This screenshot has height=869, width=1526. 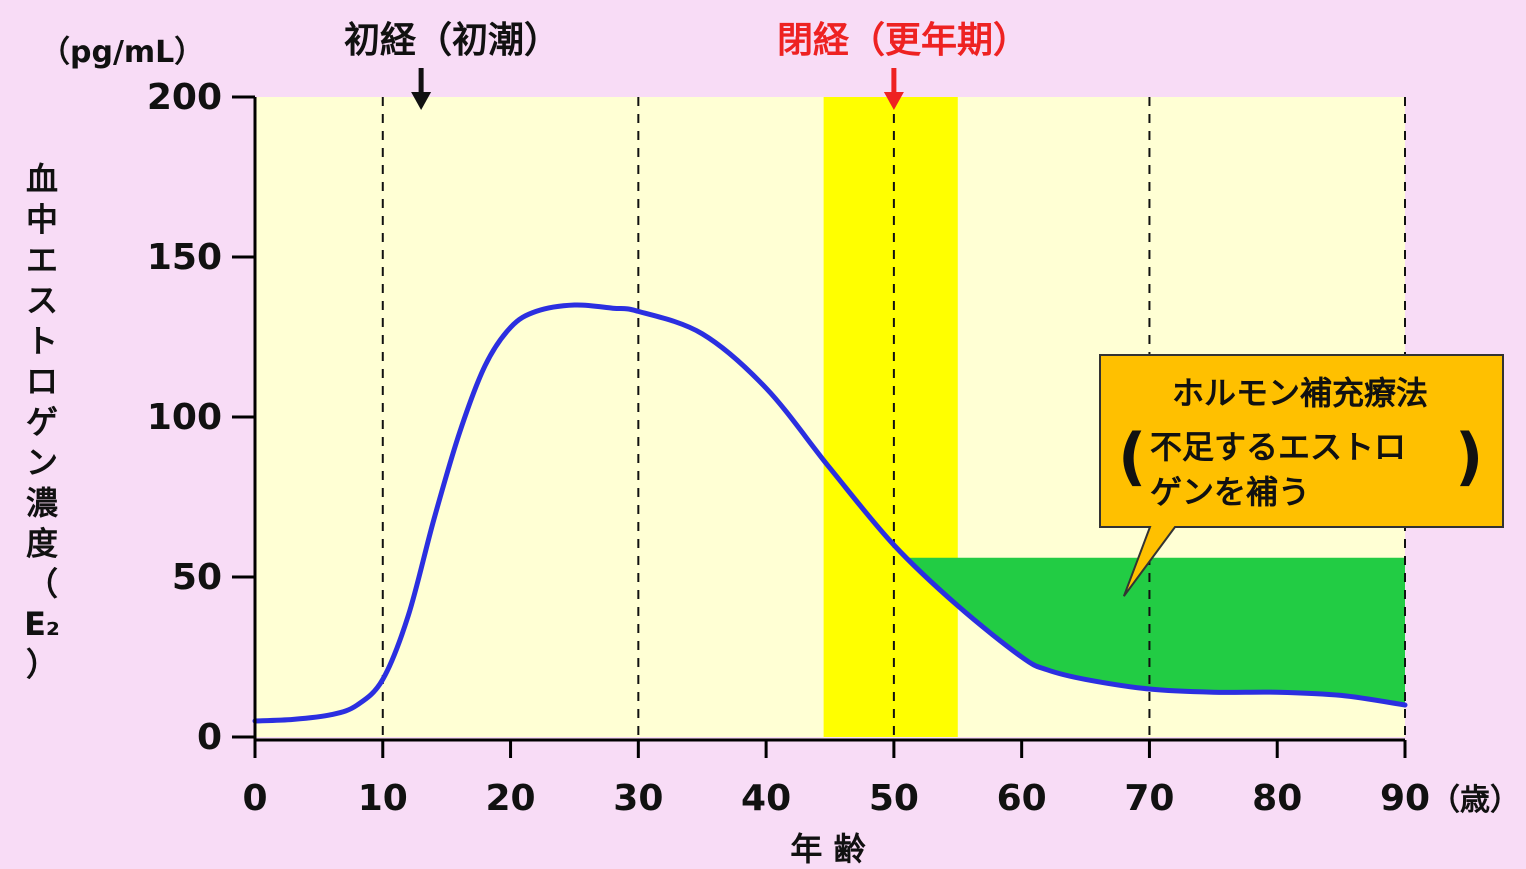 I want to click on y-tick-label: 150, so click(x=184, y=257).